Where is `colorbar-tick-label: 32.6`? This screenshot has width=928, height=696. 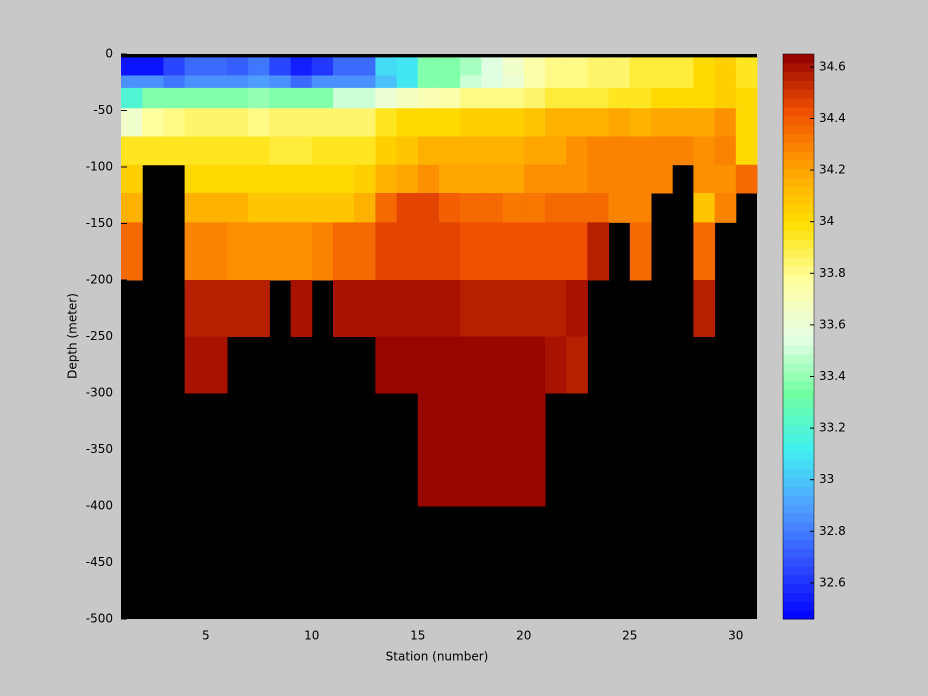 colorbar-tick-label: 32.6 is located at coordinates (832, 582).